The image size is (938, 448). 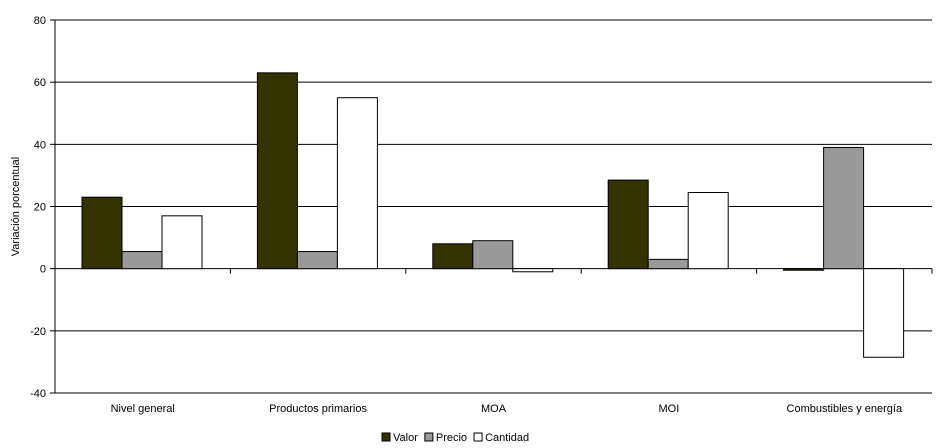 What do you see at coordinates (386, 437) in the screenshot?
I see `legend-swatch-valor` at bounding box center [386, 437].